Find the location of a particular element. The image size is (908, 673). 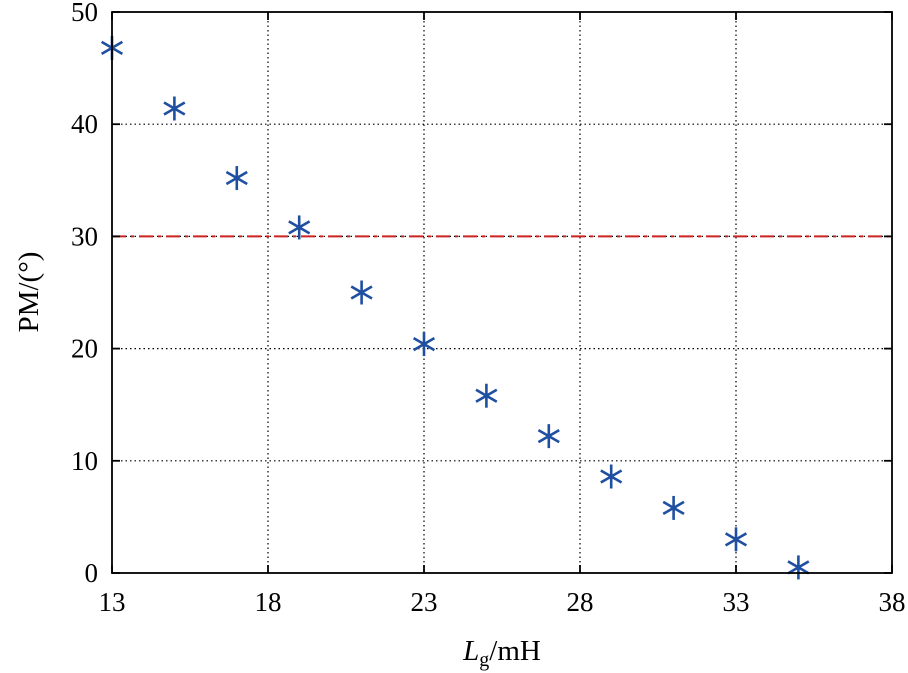

x-axis-title-subscript: g is located at coordinates (484, 660).